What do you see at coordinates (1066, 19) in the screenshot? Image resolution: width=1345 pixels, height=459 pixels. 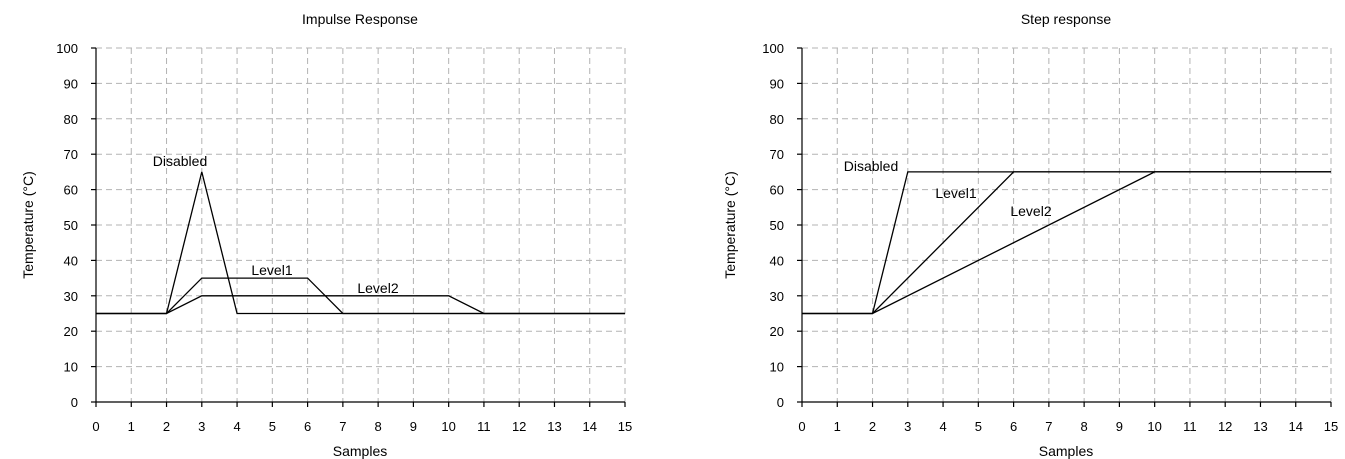 I see `chart-title: Step response` at bounding box center [1066, 19].